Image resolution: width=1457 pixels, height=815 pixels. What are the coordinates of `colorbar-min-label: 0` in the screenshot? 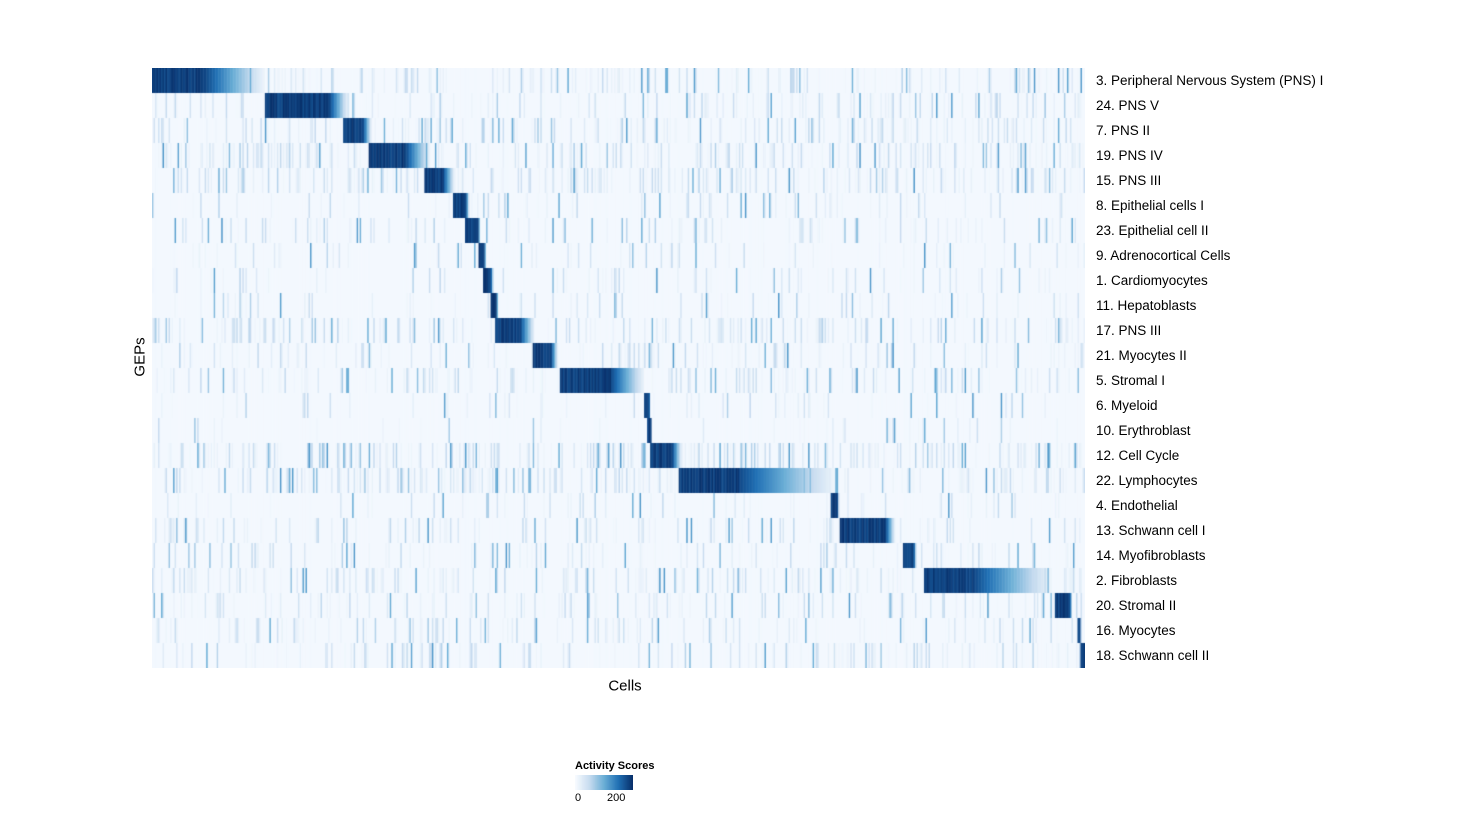 It's located at (578, 798).